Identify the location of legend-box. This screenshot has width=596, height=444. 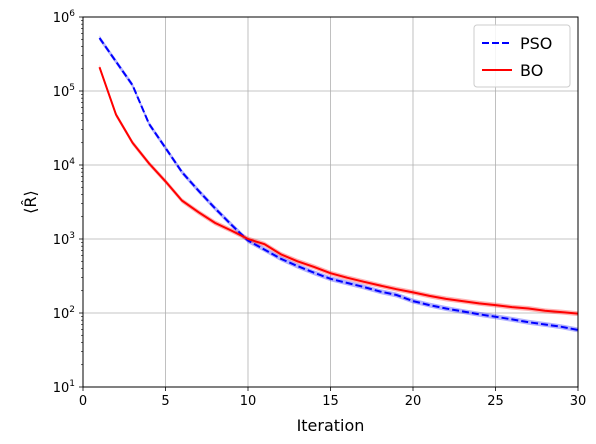
(522, 56).